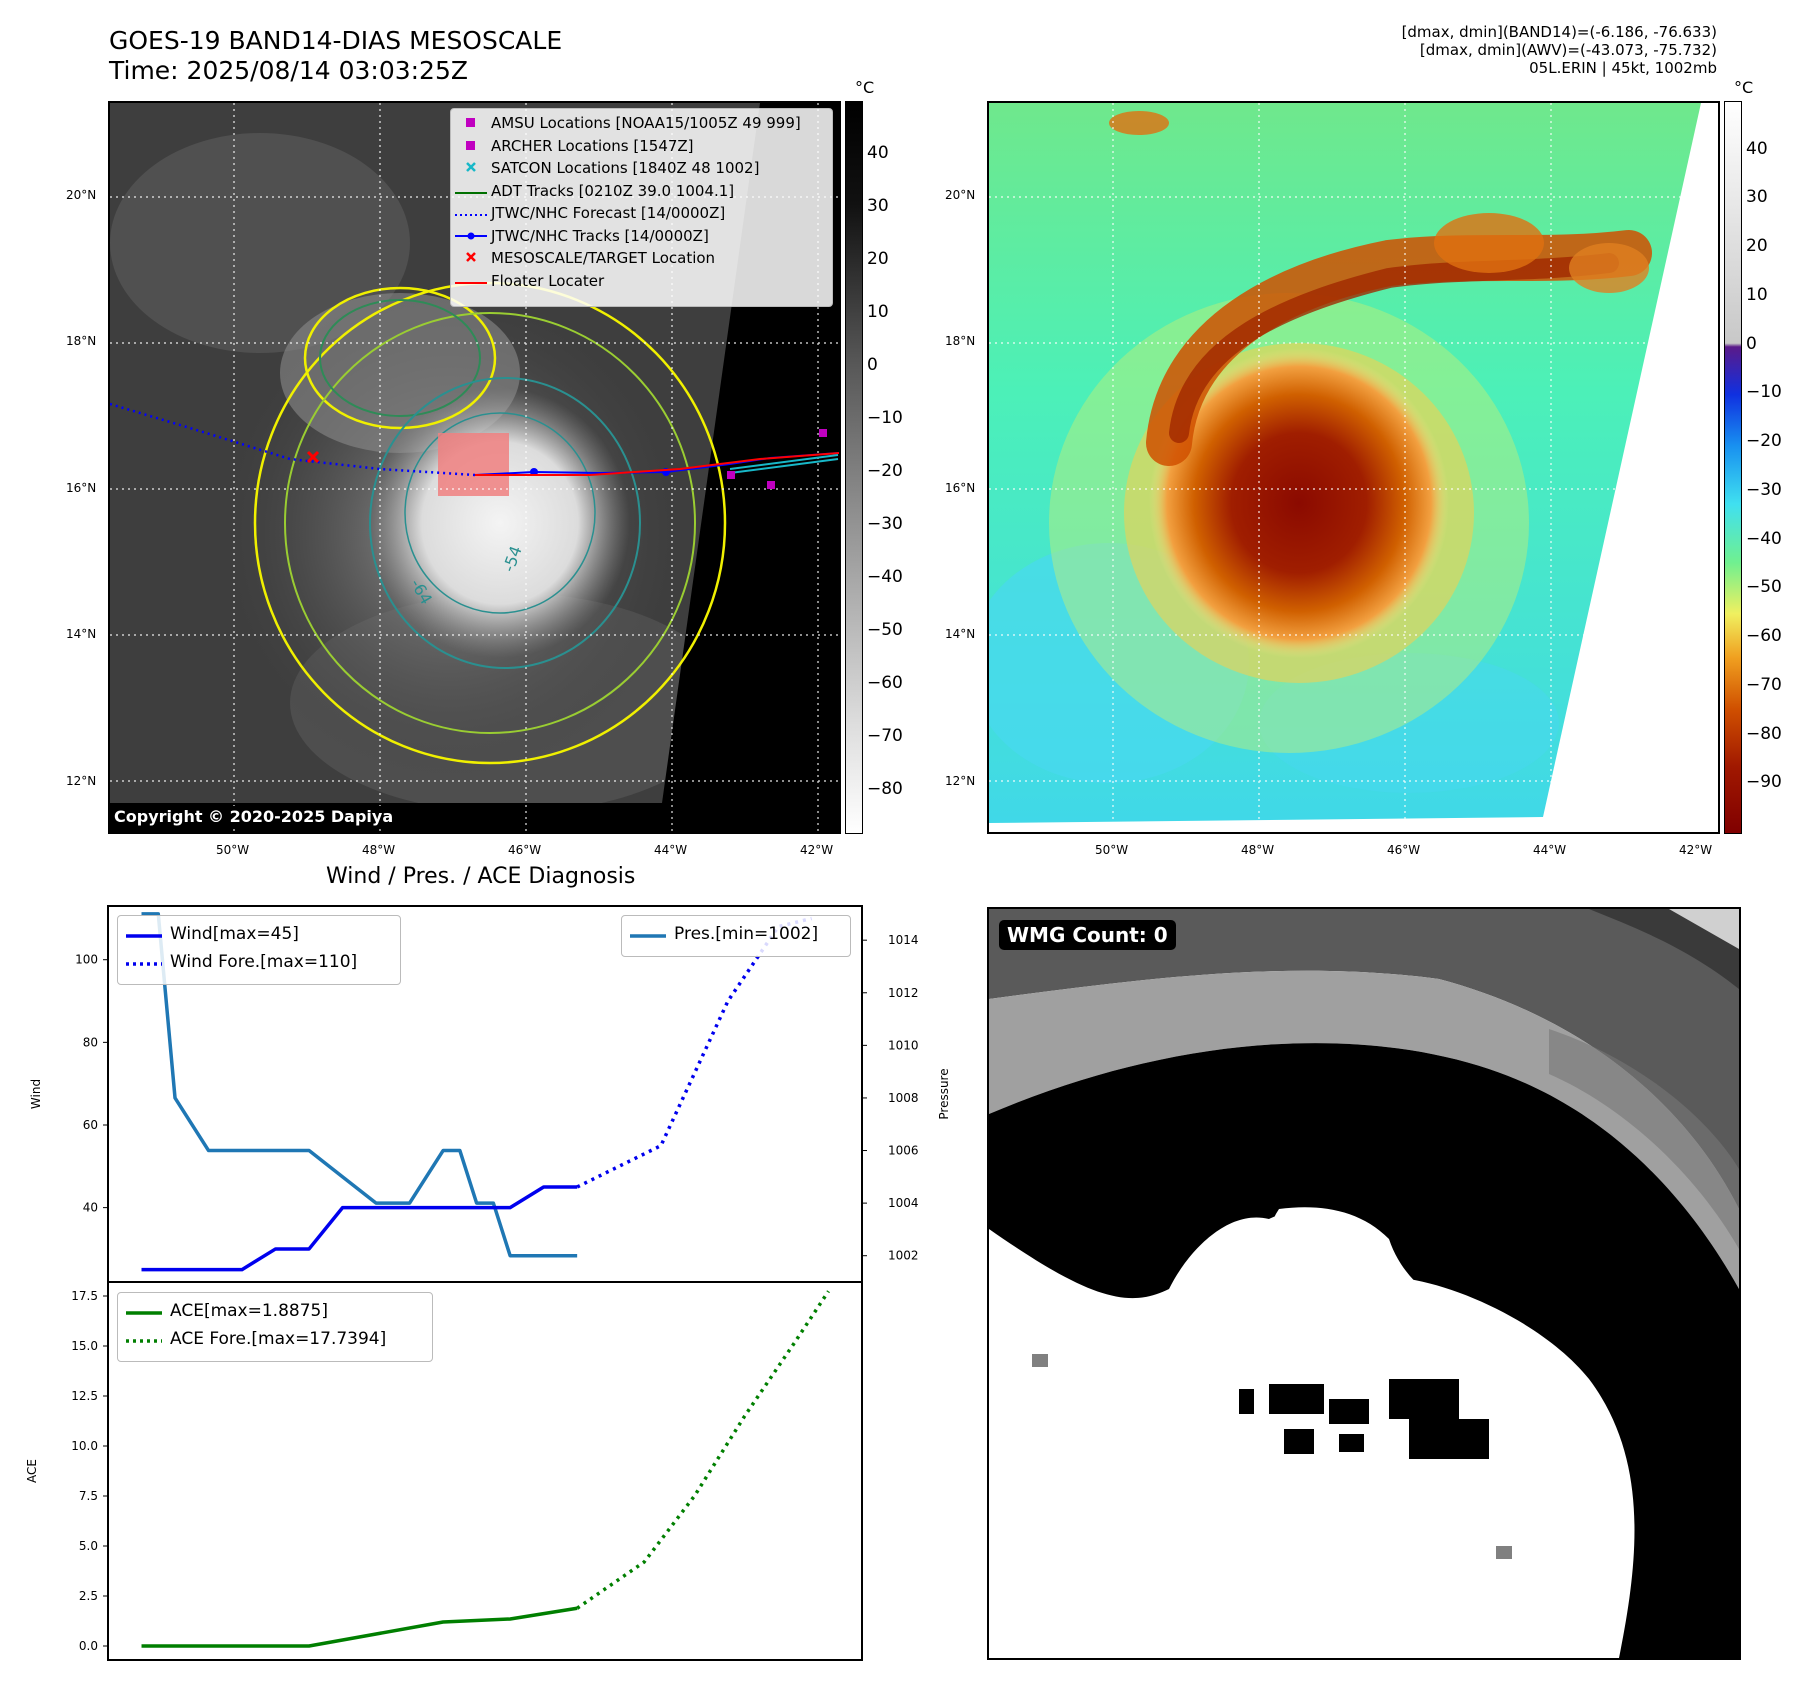 Image resolution: width=1801 pixels, height=1690 pixels. What do you see at coordinates (505, 523) in the screenshot?
I see `contour-teal` at bounding box center [505, 523].